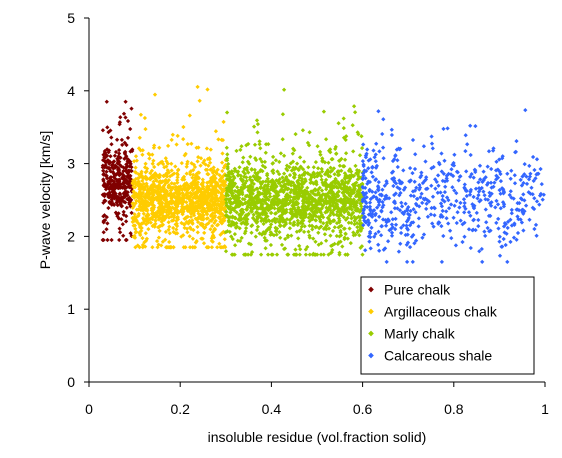 This screenshot has height=458, width=562. I want to click on x-axis-title: insoluble residue (vol.fraction solid), so click(317, 437).